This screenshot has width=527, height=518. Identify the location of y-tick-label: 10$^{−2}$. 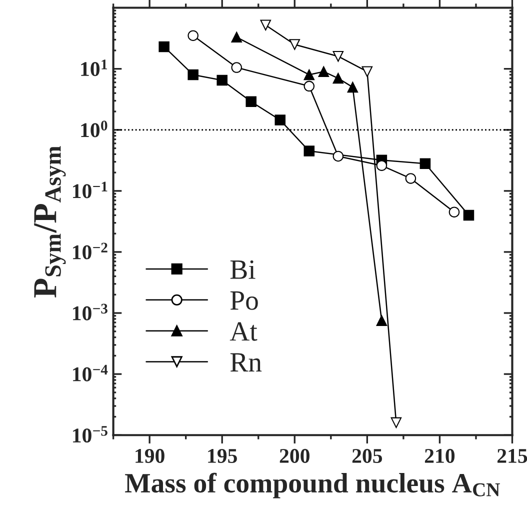
(90, 251).